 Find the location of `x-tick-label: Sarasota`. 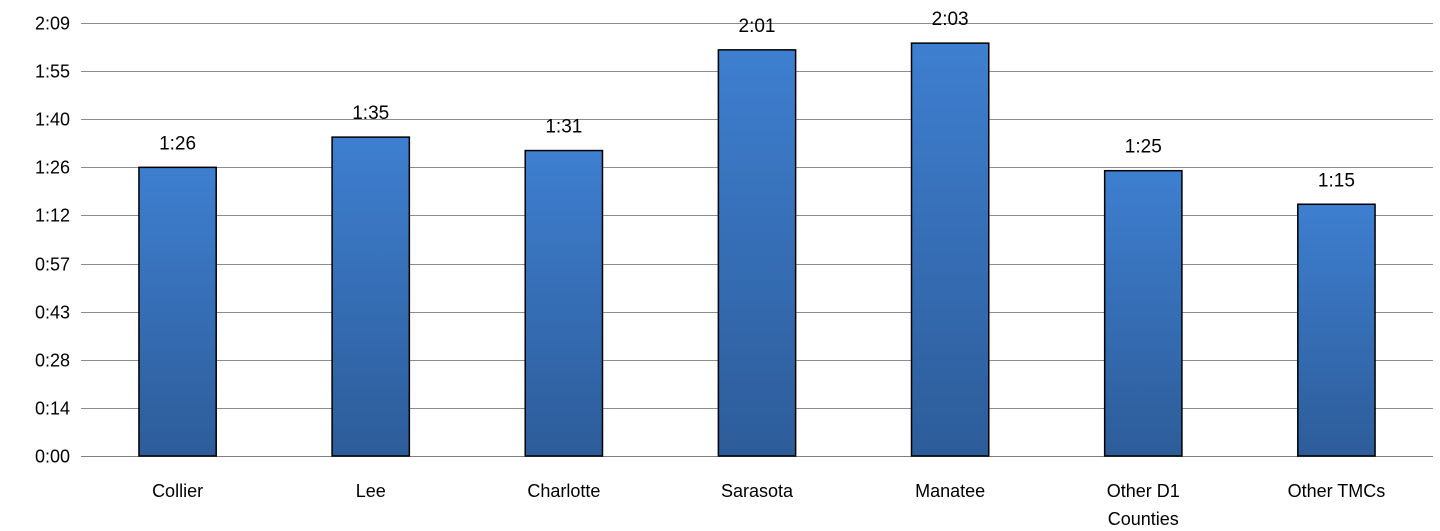

x-tick-label: Sarasota is located at coordinates (757, 491).